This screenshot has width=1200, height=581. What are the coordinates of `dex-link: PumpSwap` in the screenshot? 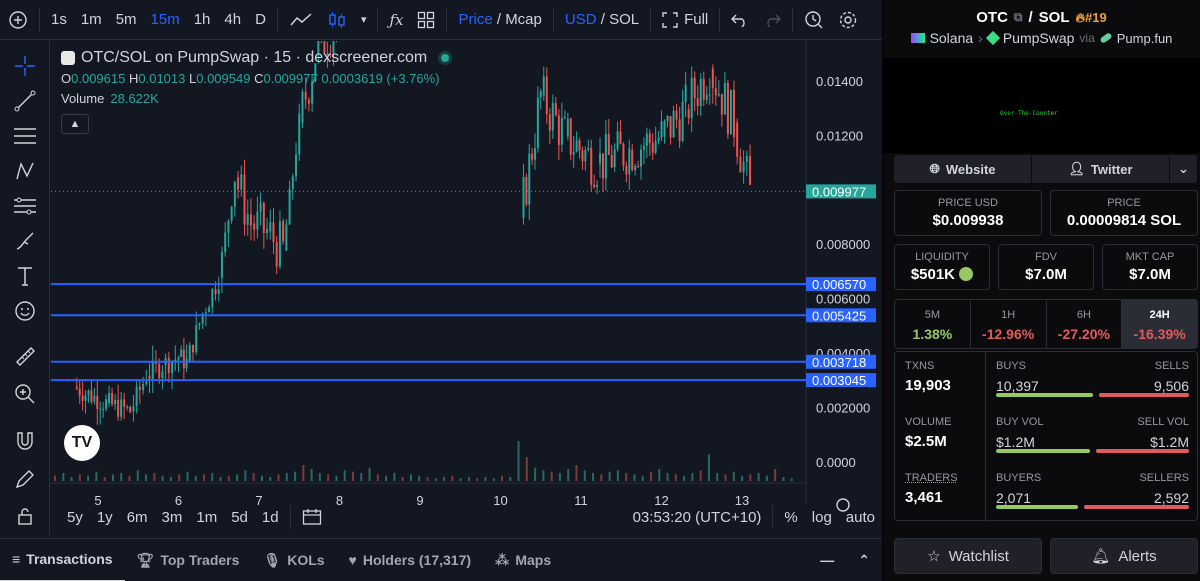 It's located at (1038, 38).